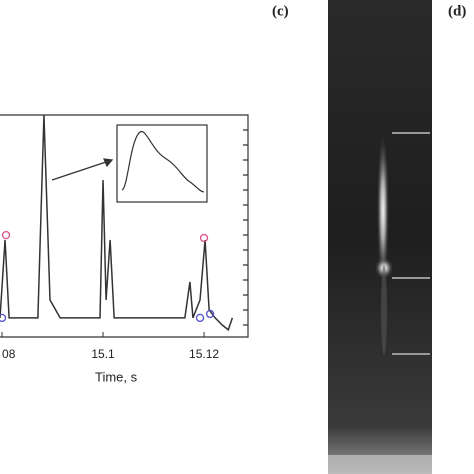 The height and width of the screenshot is (474, 474). I want to click on panel-label: (c), so click(280, 11).